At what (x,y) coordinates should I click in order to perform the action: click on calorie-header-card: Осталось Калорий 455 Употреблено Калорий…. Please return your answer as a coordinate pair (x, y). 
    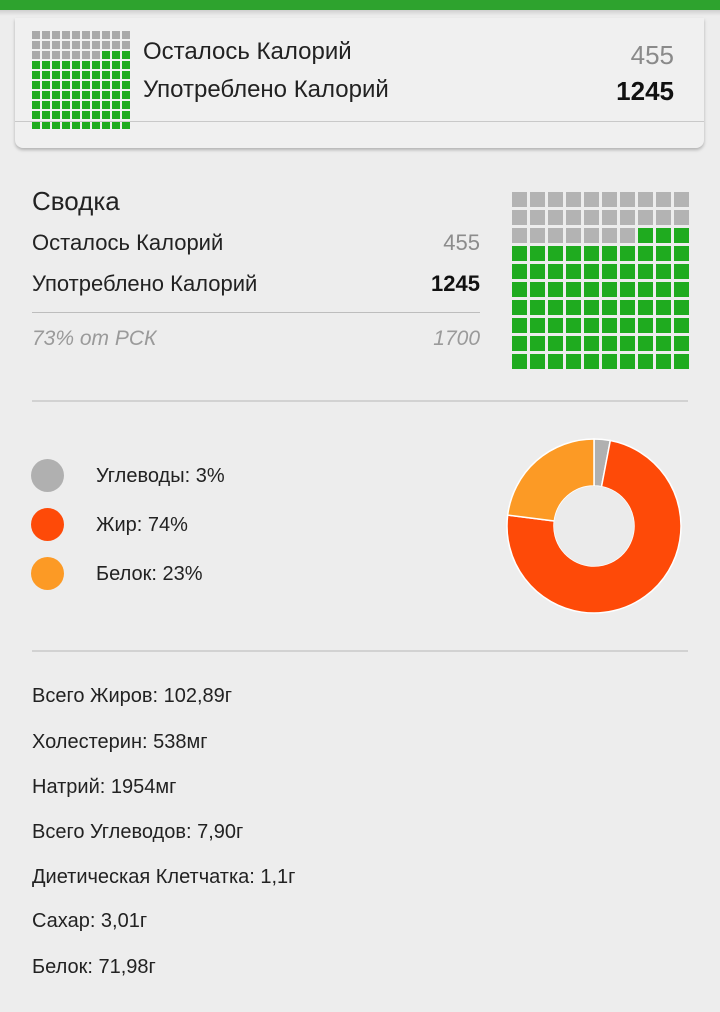
    Looking at the image, I should click on (359, 83).